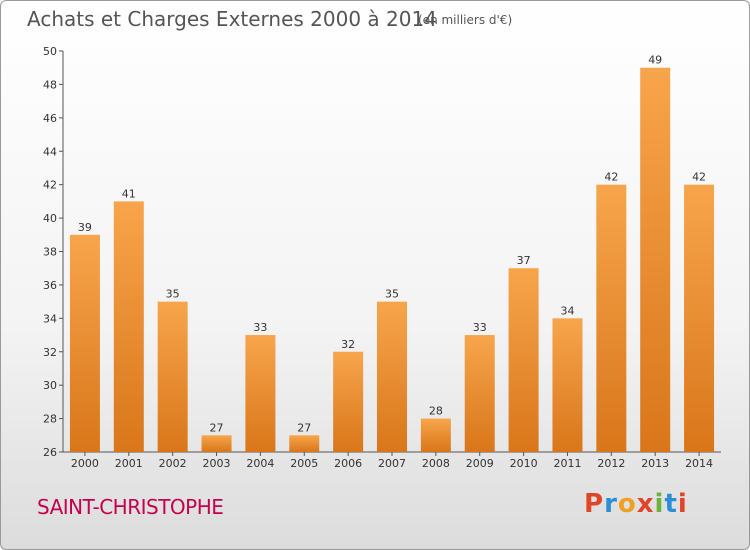  What do you see at coordinates (50, 151) in the screenshot?
I see `y-tick-label: 44` at bounding box center [50, 151].